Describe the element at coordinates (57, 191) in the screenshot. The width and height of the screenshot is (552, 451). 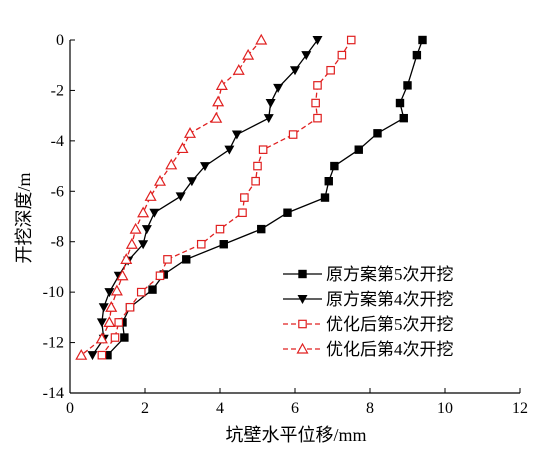
I see `y-tick-label: -6` at that location.